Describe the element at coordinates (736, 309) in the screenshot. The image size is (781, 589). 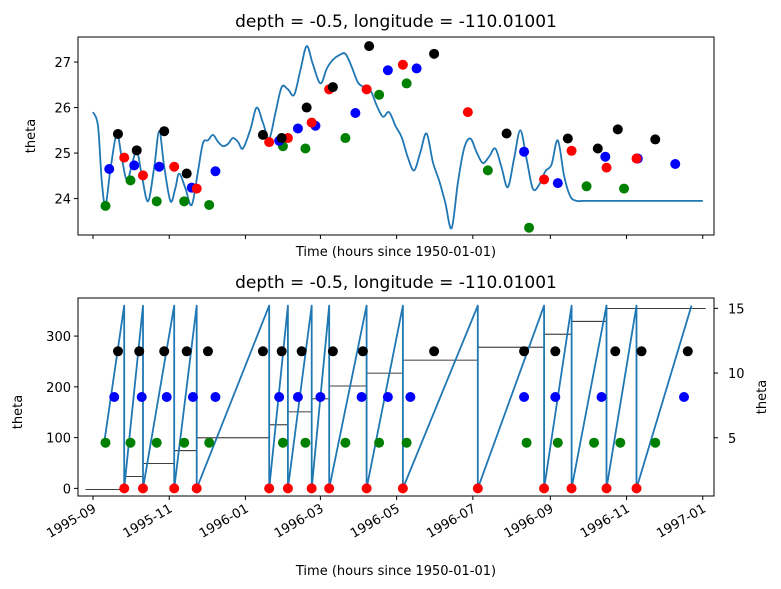
I see `bottom-right-y-tick-label: 15` at that location.